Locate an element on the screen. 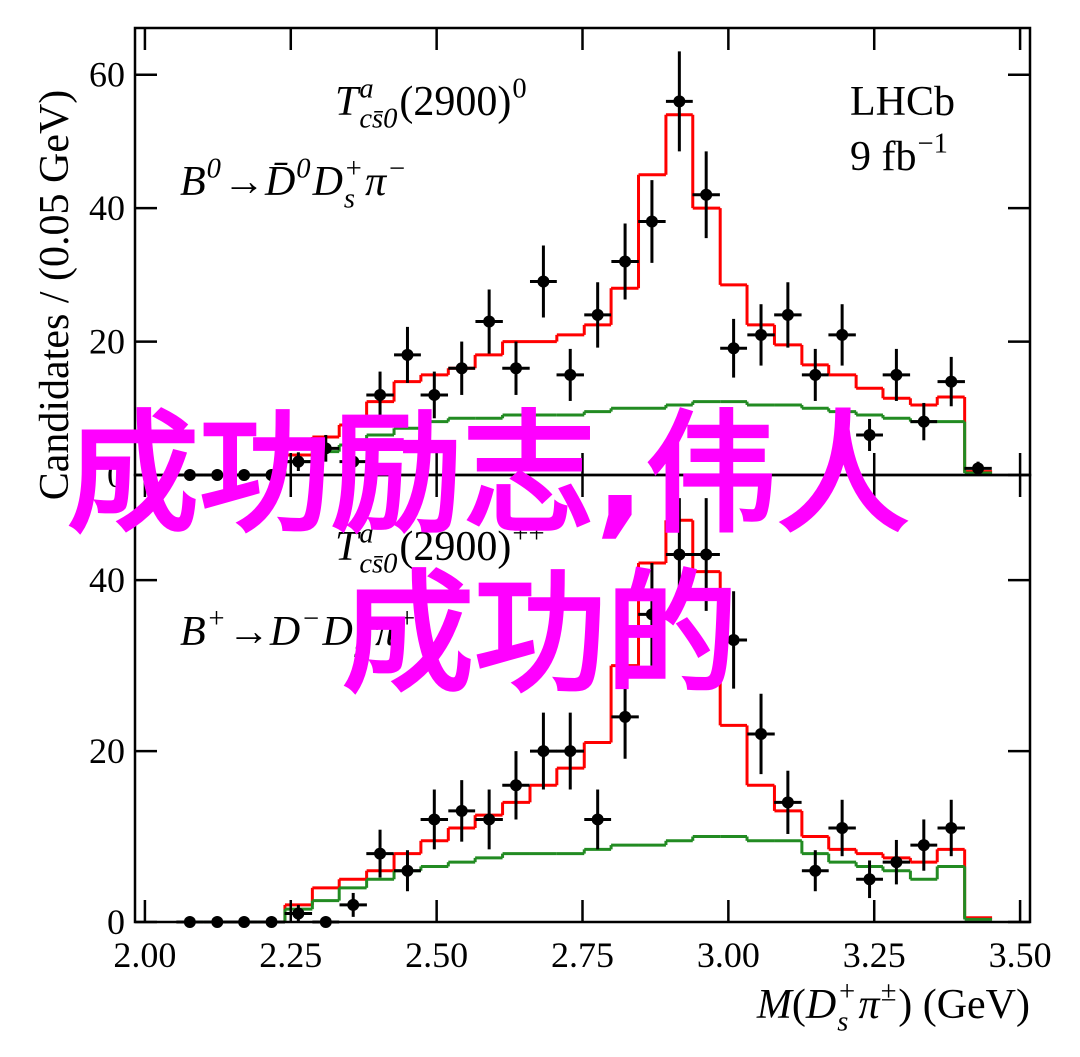 Image resolution: width=1080 pixels, height=1057 pixels. x-axis-label-sup: + is located at coordinates (846, 991).